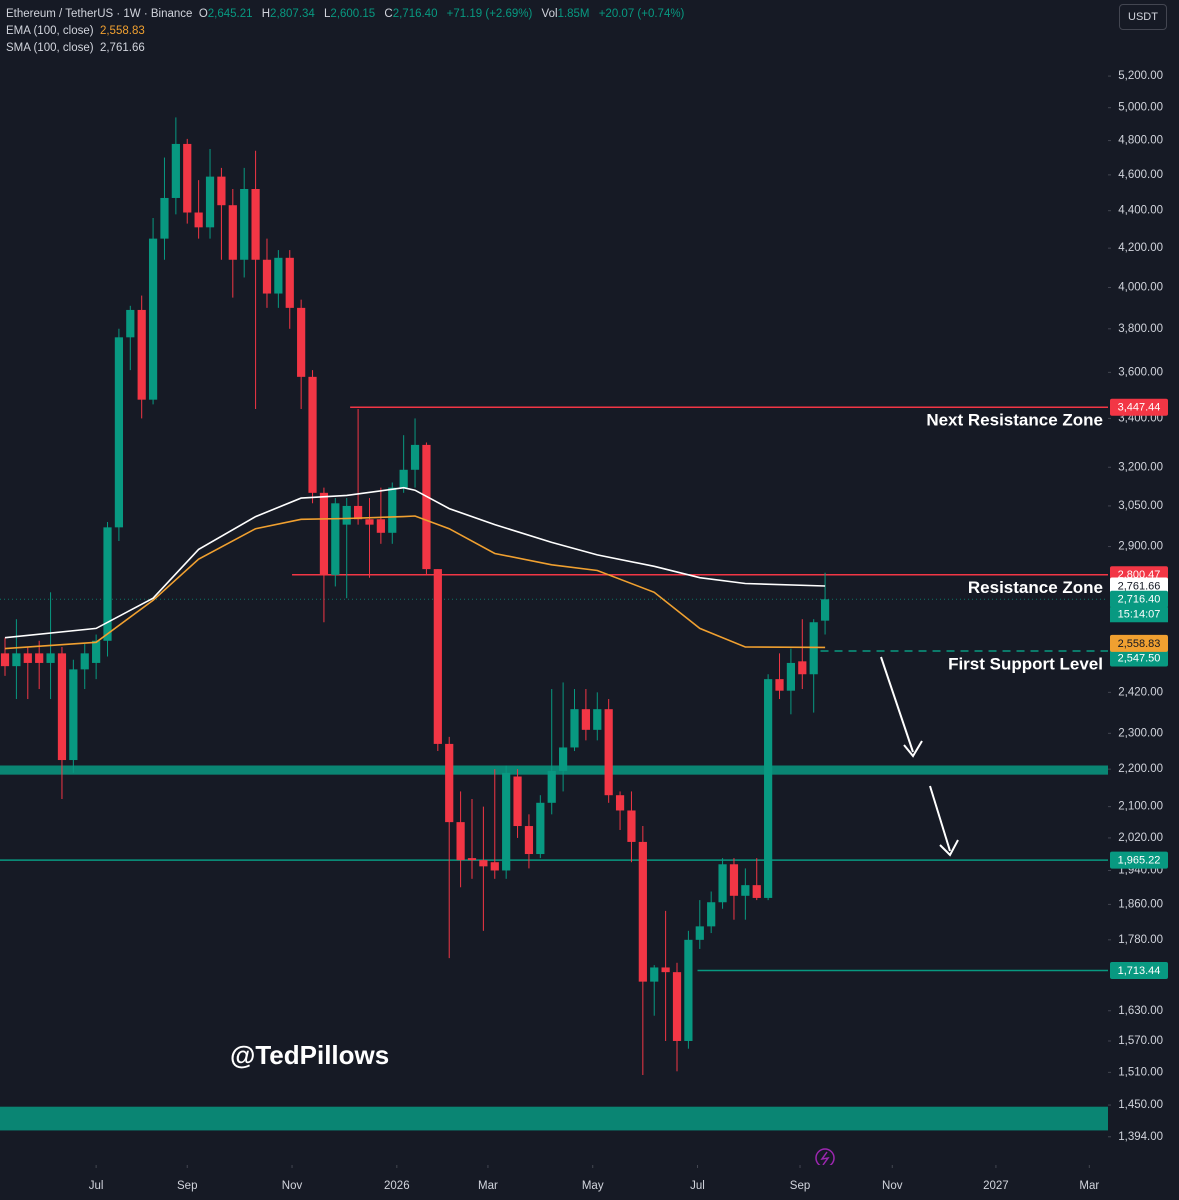 The width and height of the screenshot is (1179, 1200). Describe the element at coordinates (549, 14) in the screenshot. I see `legend-key: Vol` at that location.